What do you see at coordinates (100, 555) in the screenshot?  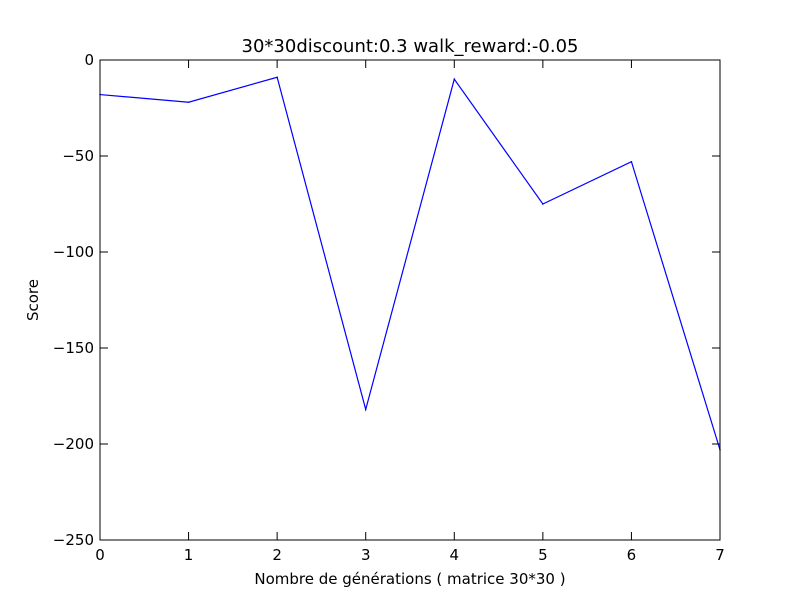 I see `x-tick-label: 0` at bounding box center [100, 555].